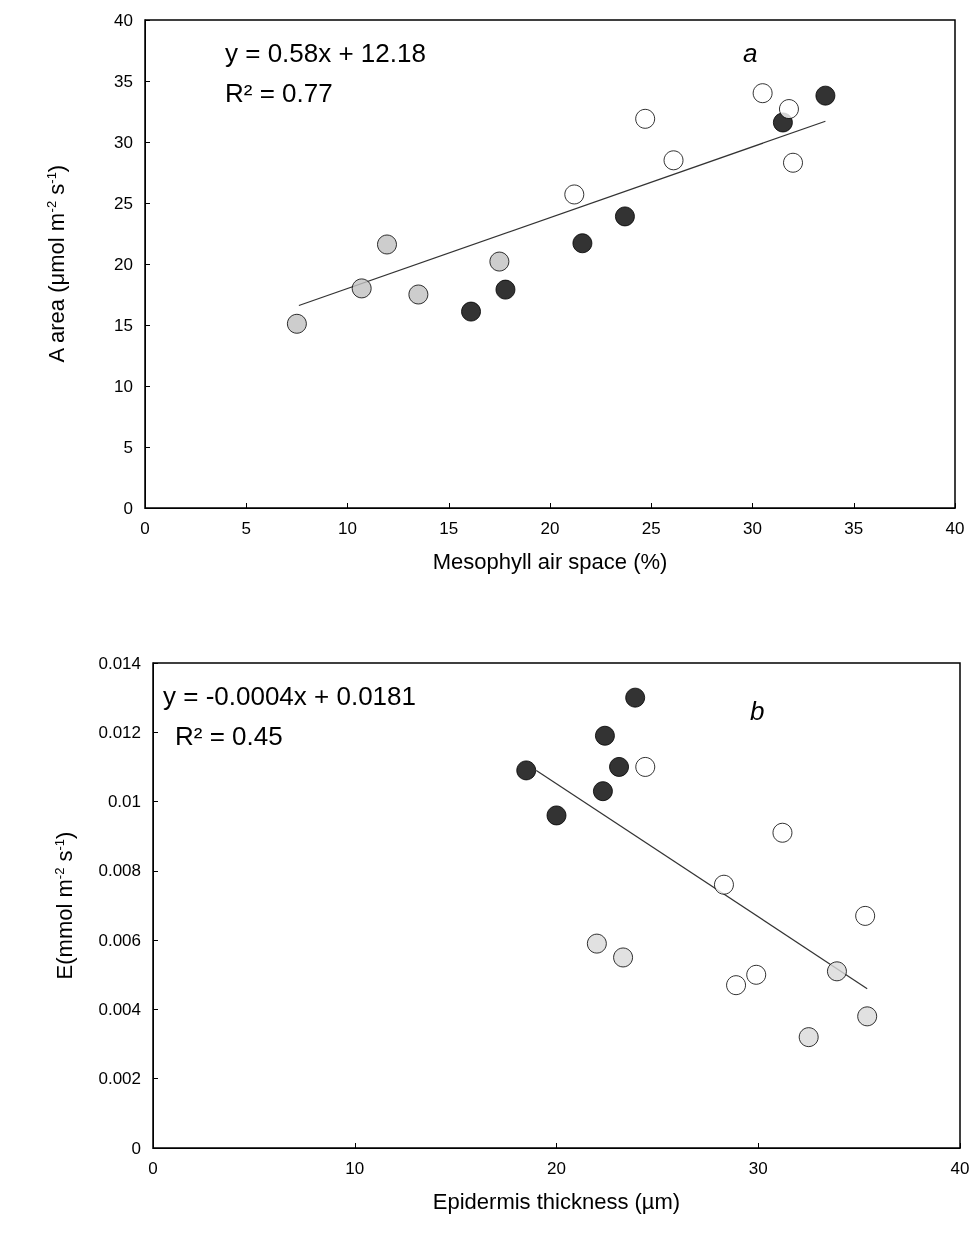 Image resolution: width=975 pixels, height=1238 pixels. What do you see at coordinates (56, 263) in the screenshot?
I see `y-axis-title: A area (μmol m-2 s-1)` at bounding box center [56, 263].